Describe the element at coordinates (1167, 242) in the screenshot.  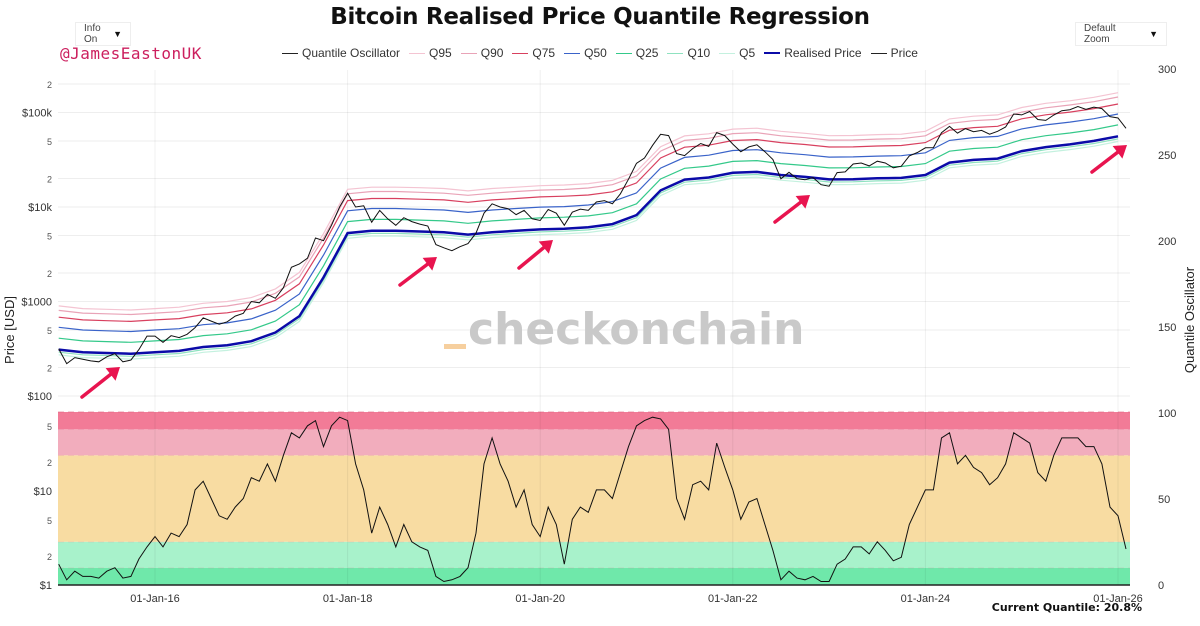
I see `right-axis-tick-label: 200` at that location.